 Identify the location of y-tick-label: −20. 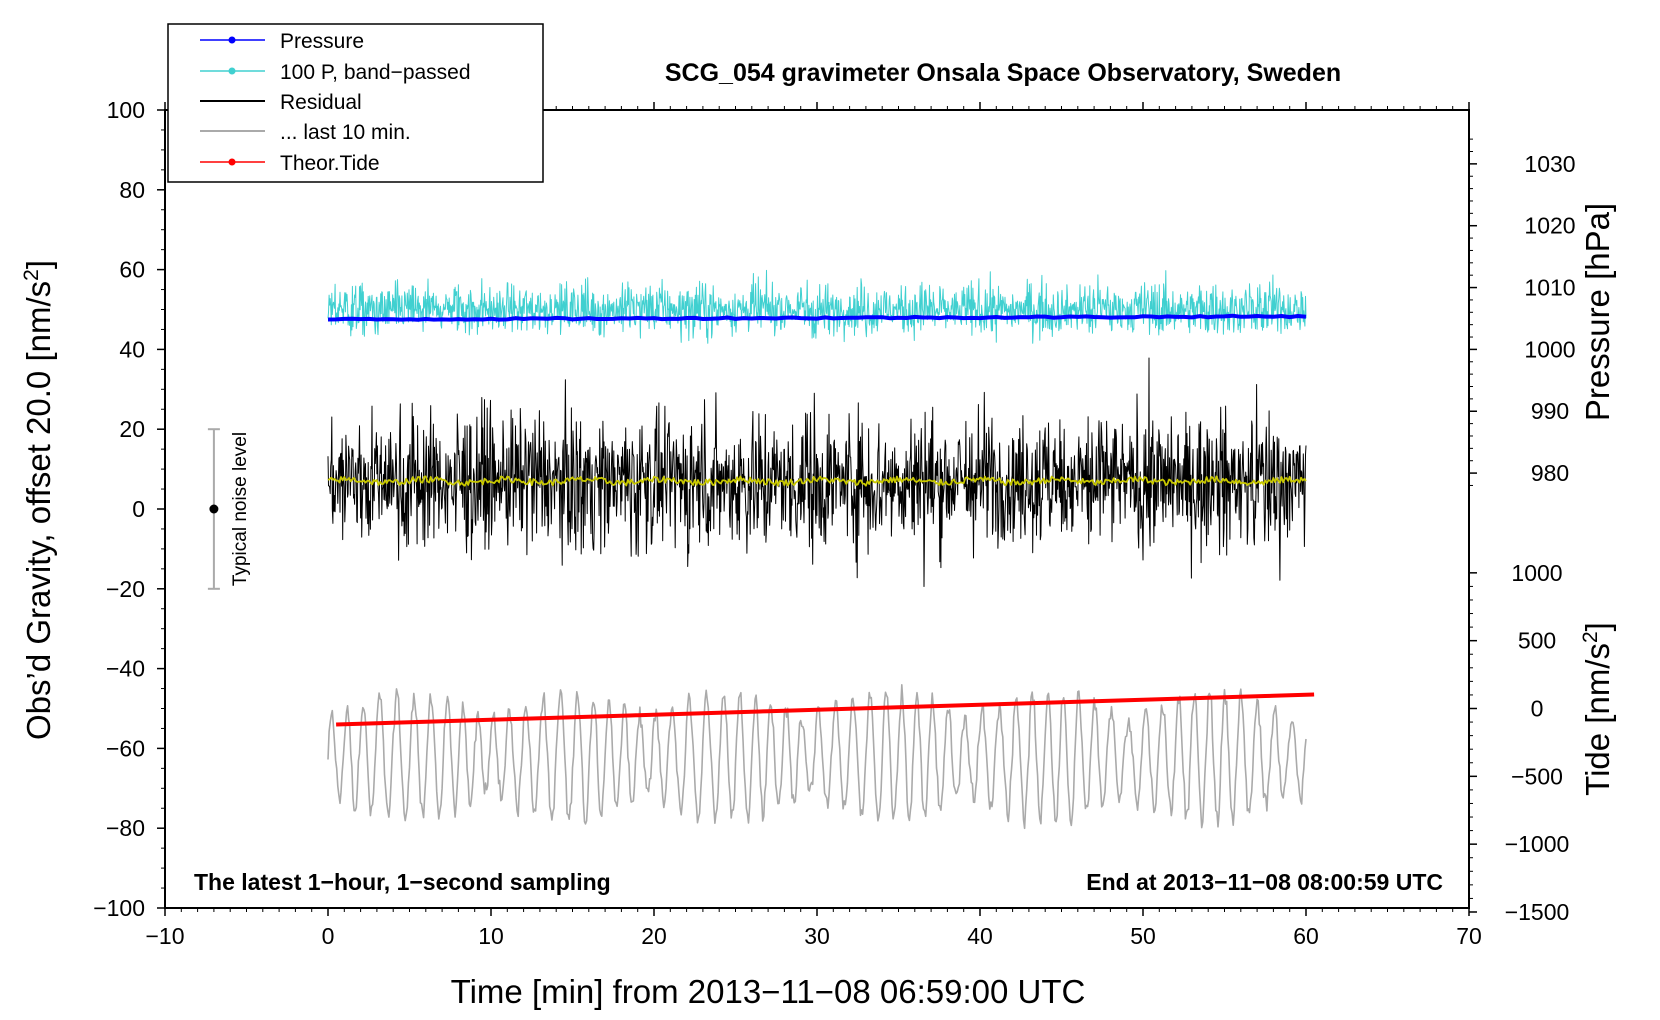
(125, 589).